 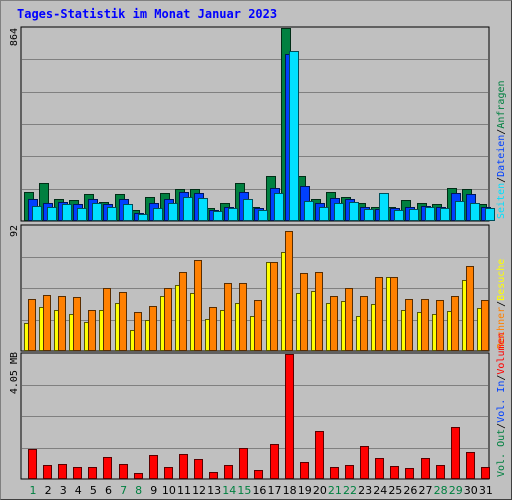 What do you see at coordinates (138, 490) in the screenshot?
I see `x-tick-label-day-8: 8` at bounding box center [138, 490].